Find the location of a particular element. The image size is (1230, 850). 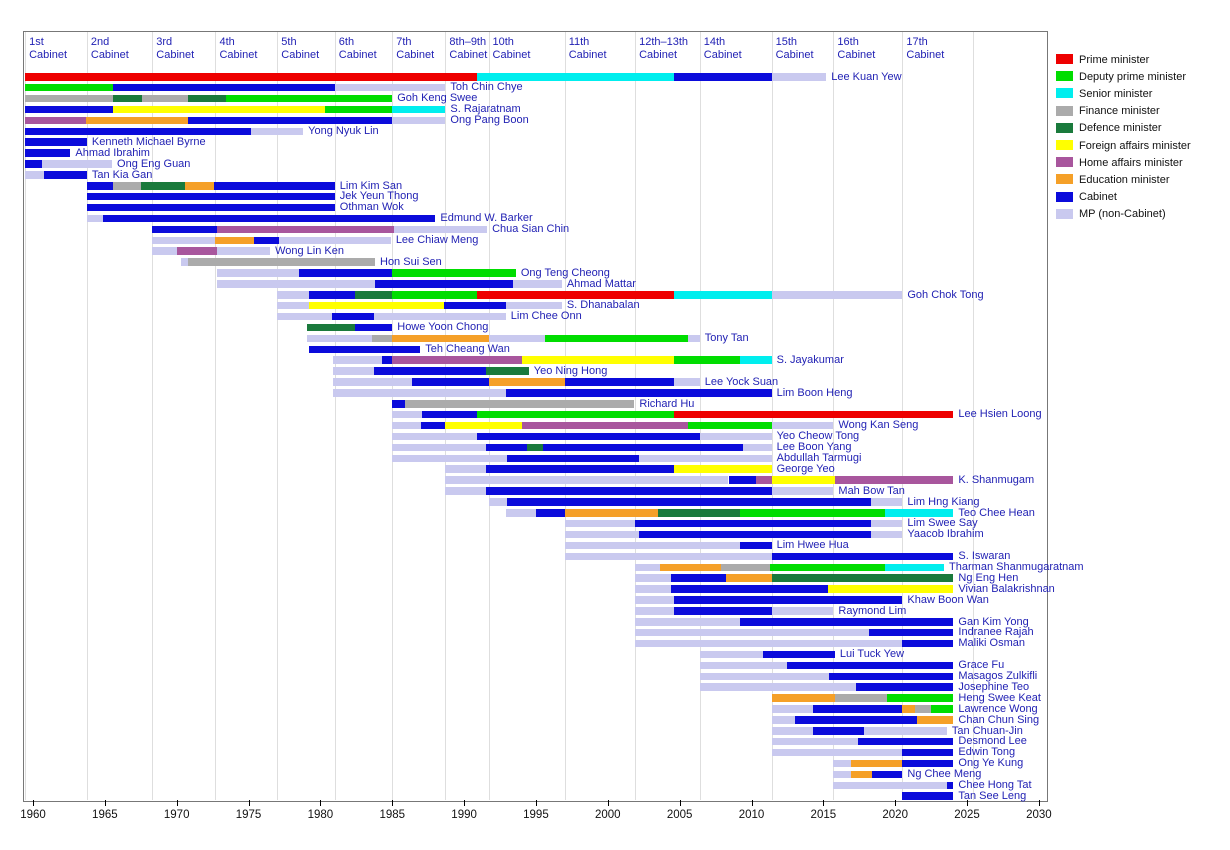

legend-swatch-dpm is located at coordinates (1064, 76).